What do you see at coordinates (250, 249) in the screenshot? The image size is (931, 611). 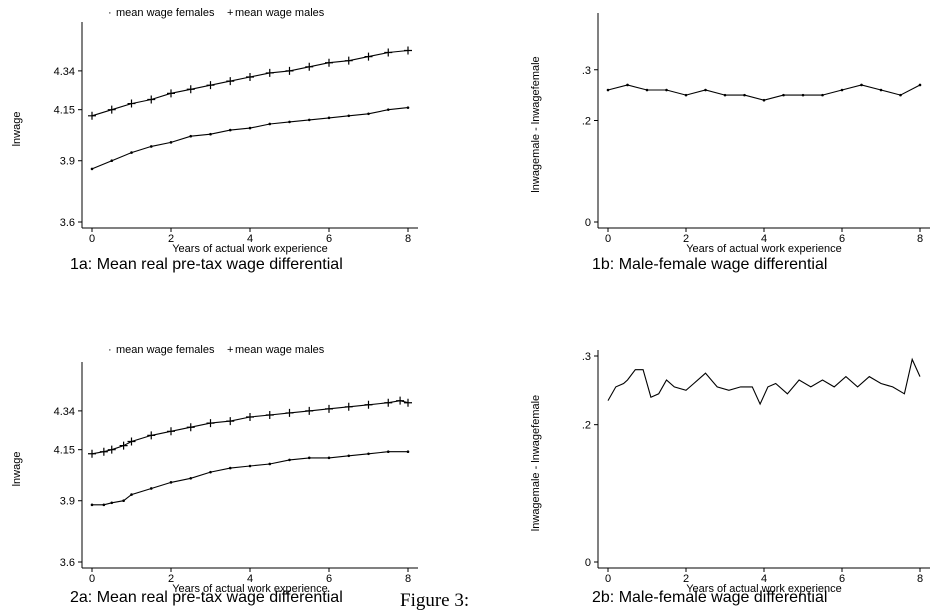 I see `x-axis-label: Years of actual work experience` at bounding box center [250, 249].